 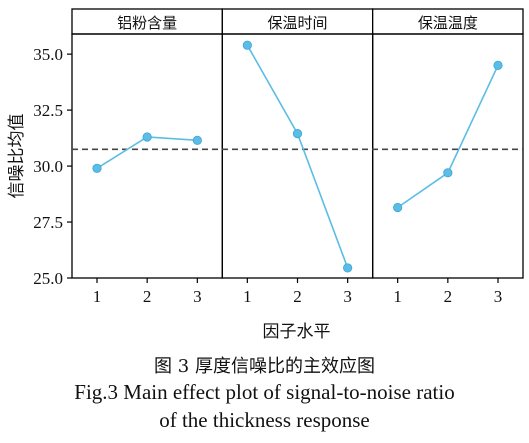 I want to click on y-tick-label: 32.5, so click(x=48, y=110).